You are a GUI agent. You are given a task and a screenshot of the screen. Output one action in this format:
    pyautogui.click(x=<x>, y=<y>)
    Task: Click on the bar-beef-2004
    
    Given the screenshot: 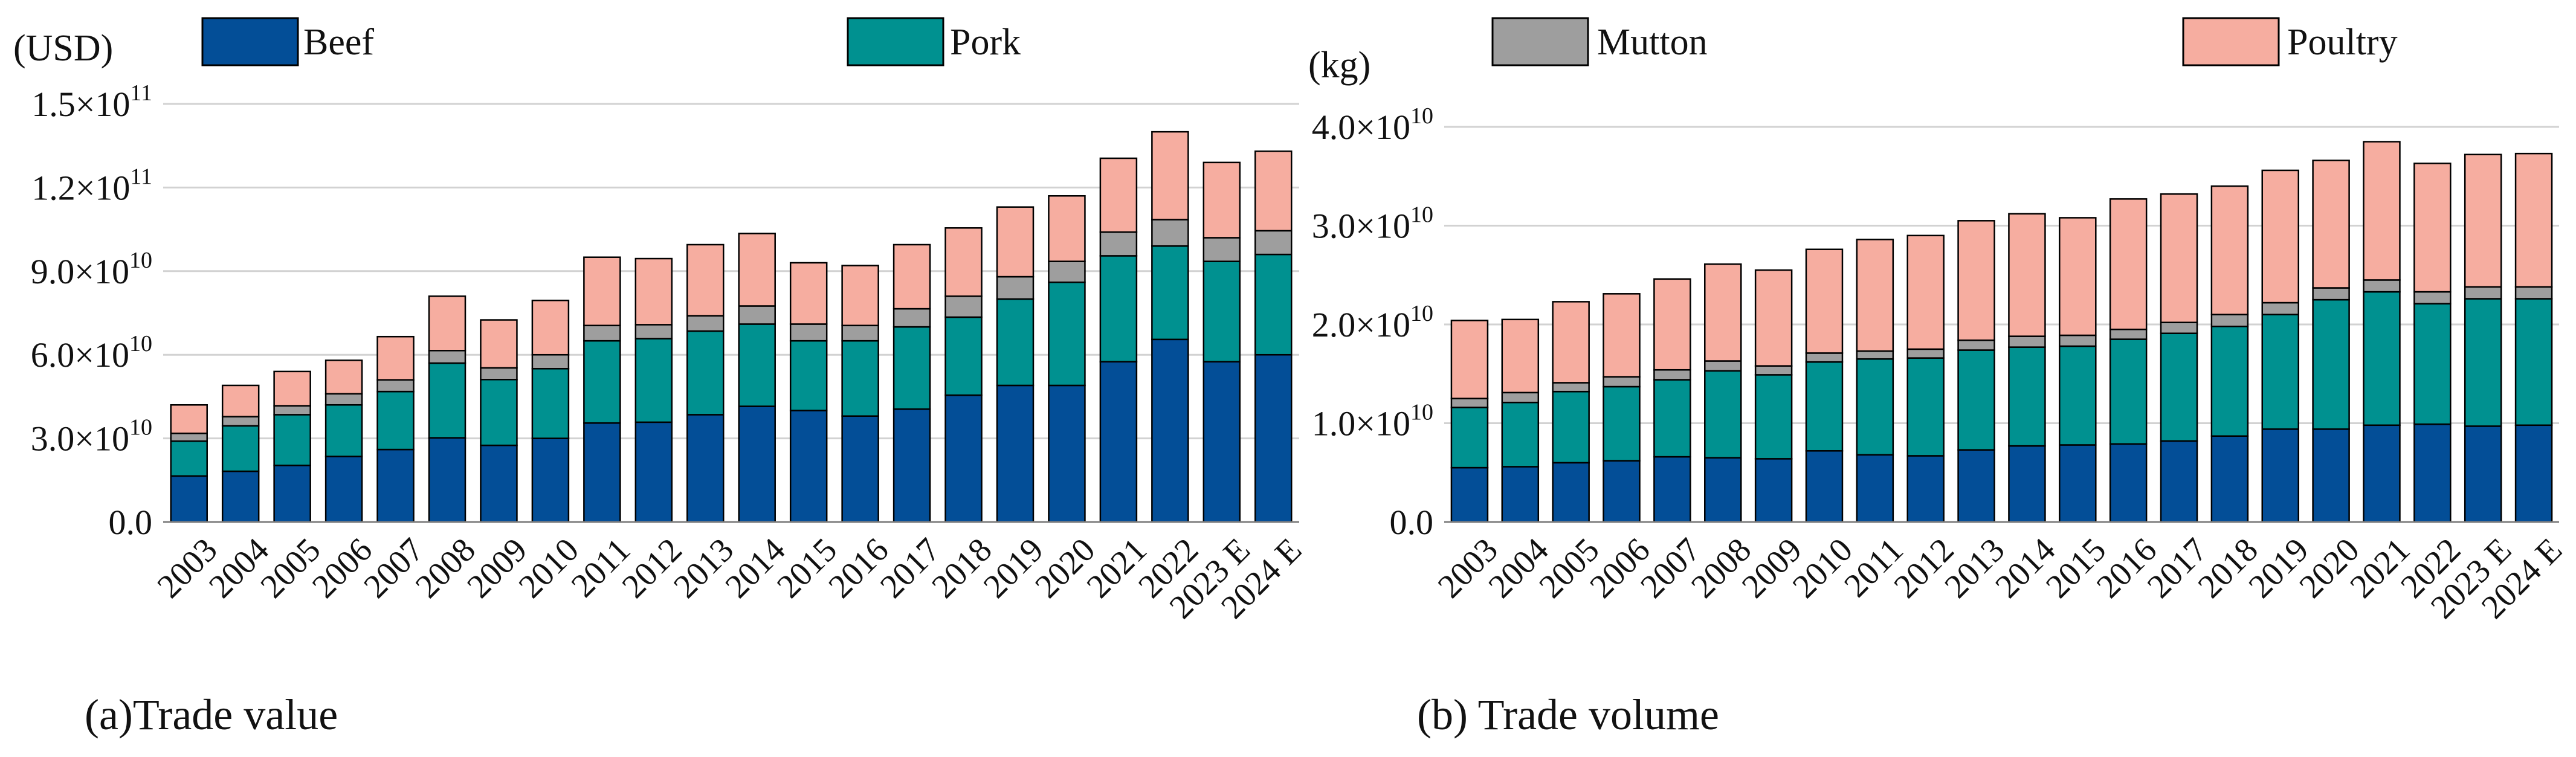 What is the action you would take?
    pyautogui.click(x=241, y=497)
    